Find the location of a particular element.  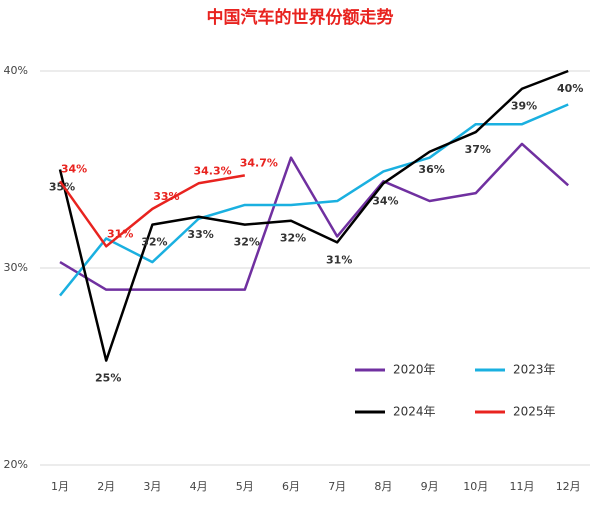

x-tick-label: 8月 is located at coordinates (383, 486).